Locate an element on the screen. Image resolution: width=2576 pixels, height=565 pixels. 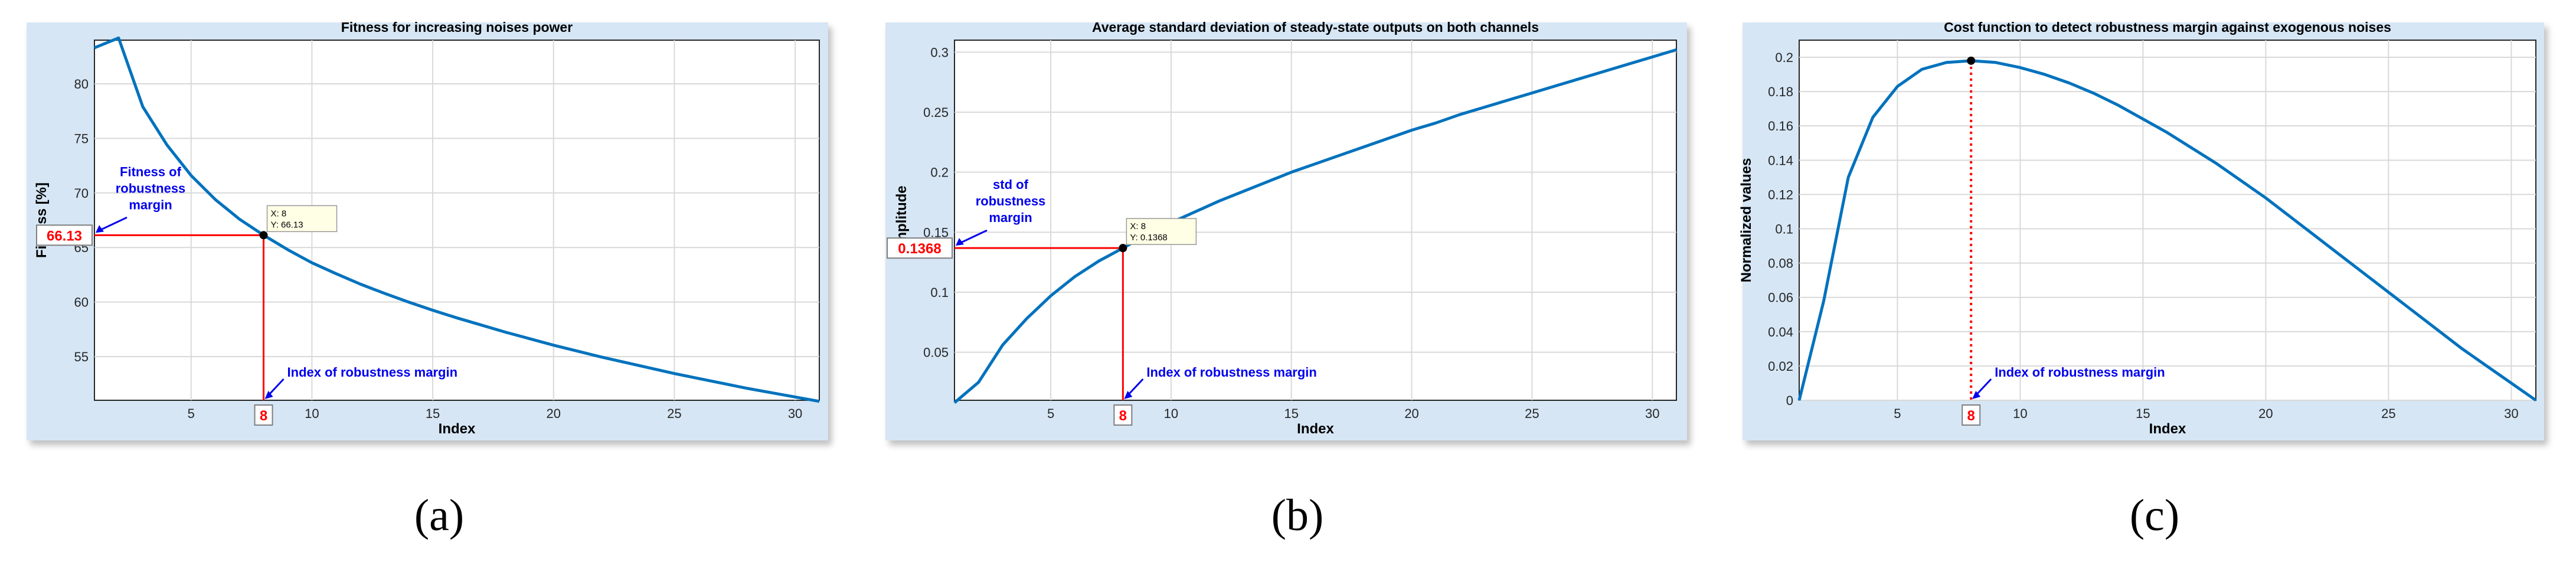
p1-index-annotation-arrowhead is located at coordinates (1128, 395).